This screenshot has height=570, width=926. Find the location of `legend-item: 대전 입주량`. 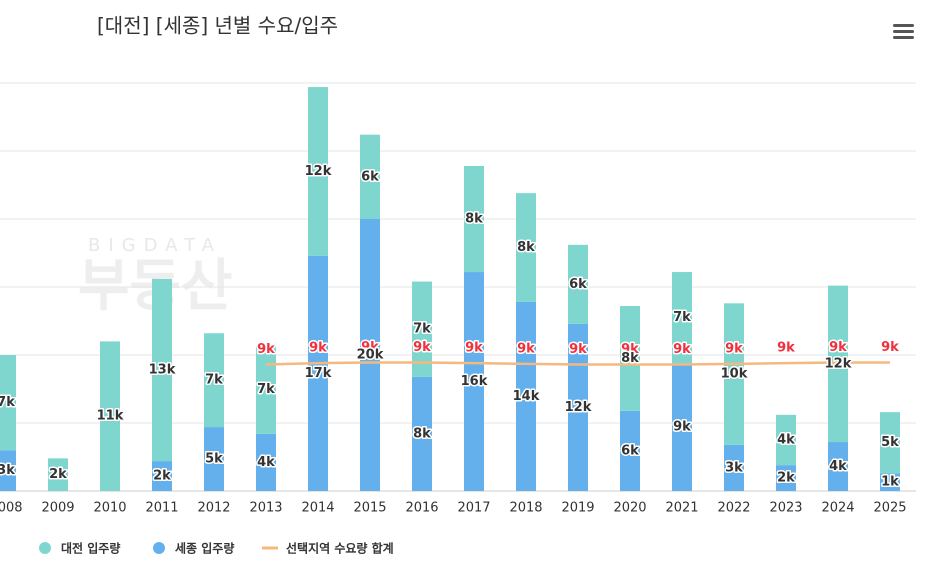

legend-item: 대전 입주량 is located at coordinates (79, 548).